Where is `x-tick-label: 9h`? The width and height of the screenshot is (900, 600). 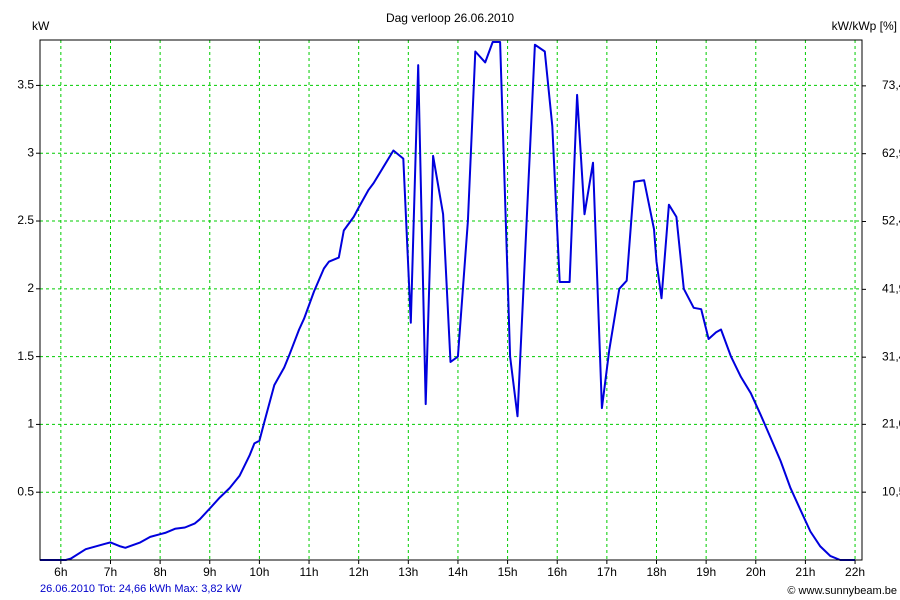 x-tick-label: 9h is located at coordinates (209, 572).